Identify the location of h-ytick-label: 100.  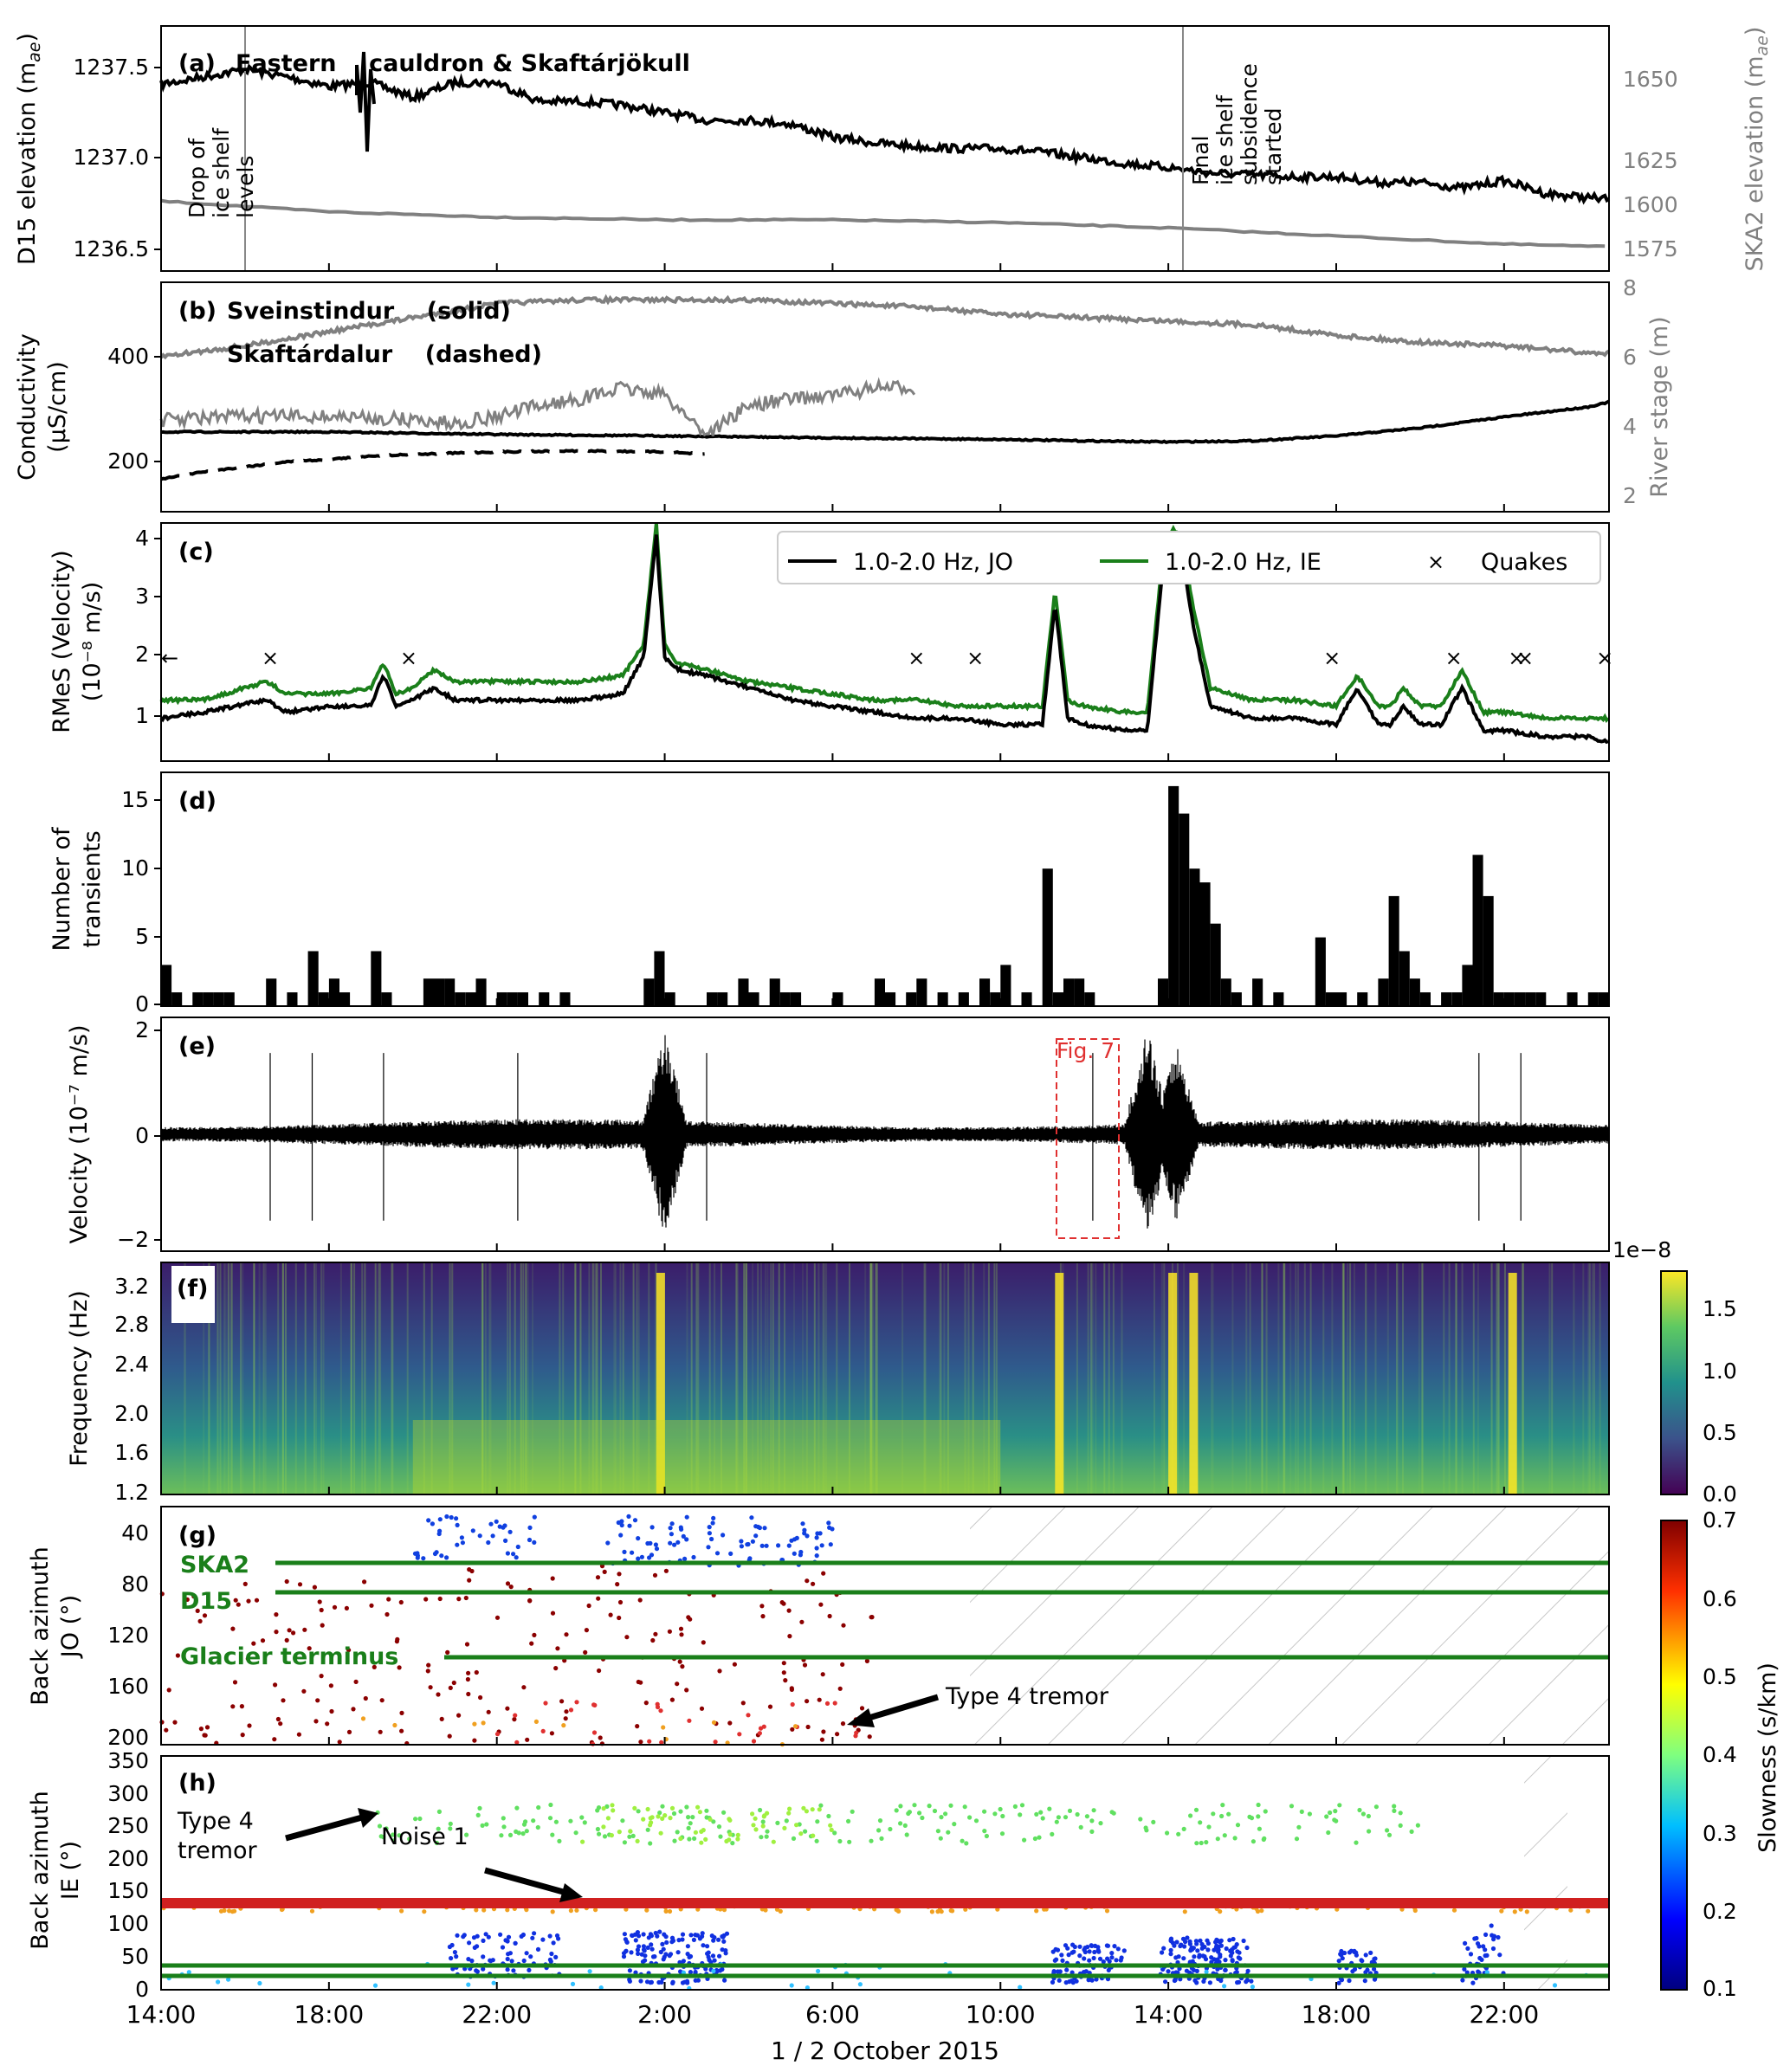
(128, 1923).